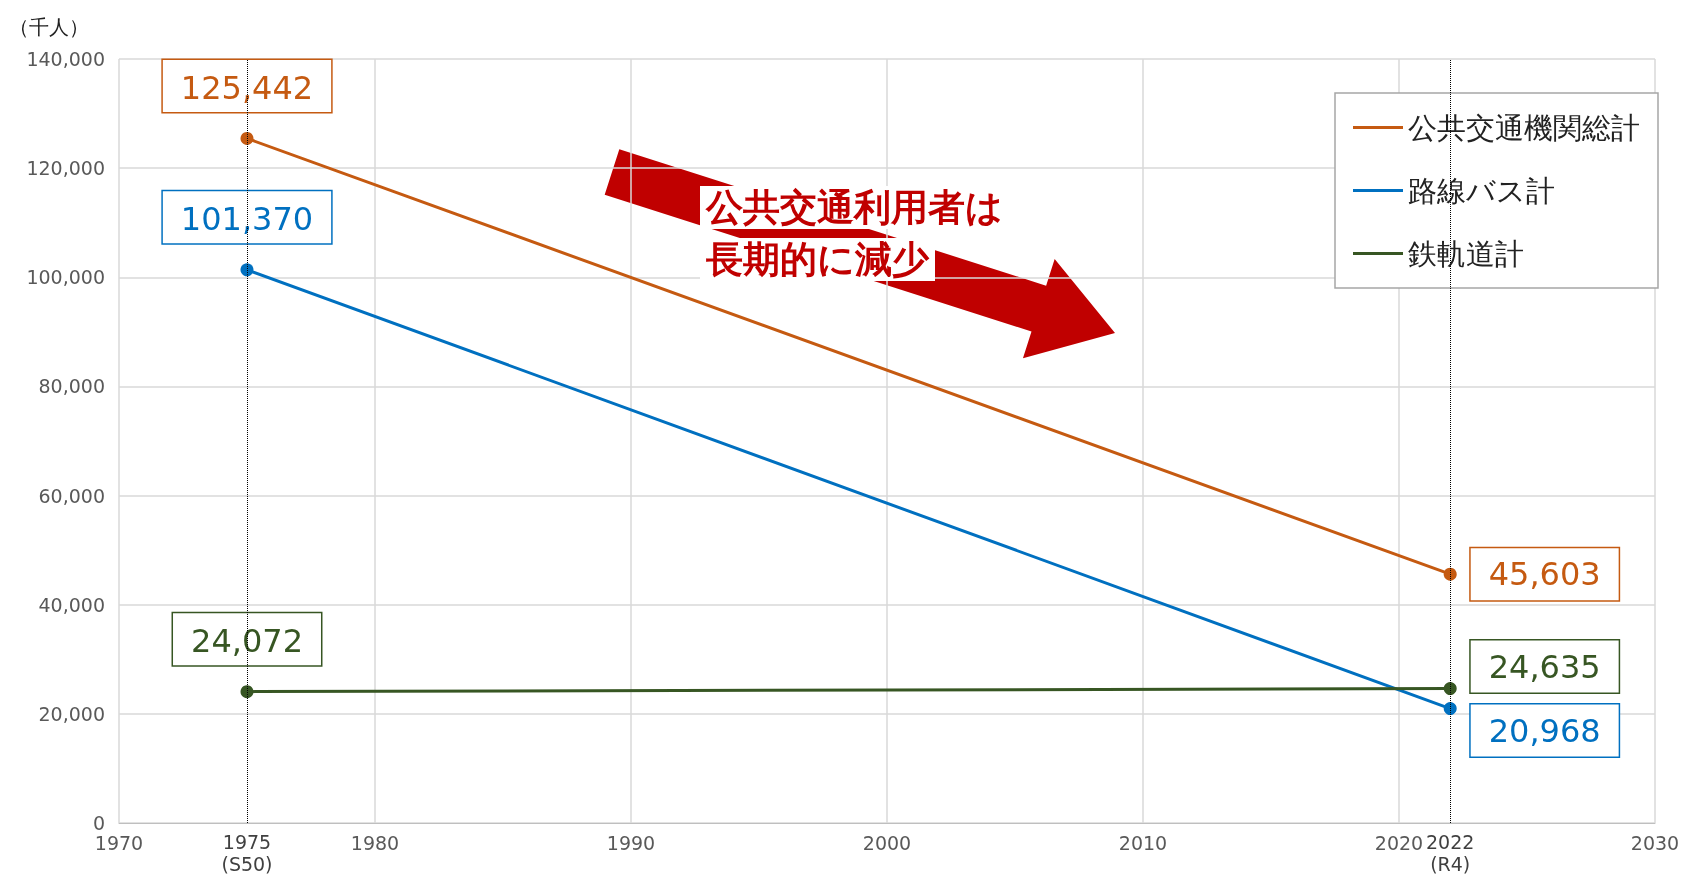 The height and width of the screenshot is (888, 1694). Describe the element at coordinates (1544, 666) in the screenshot. I see `data-label: 24,635` at that location.